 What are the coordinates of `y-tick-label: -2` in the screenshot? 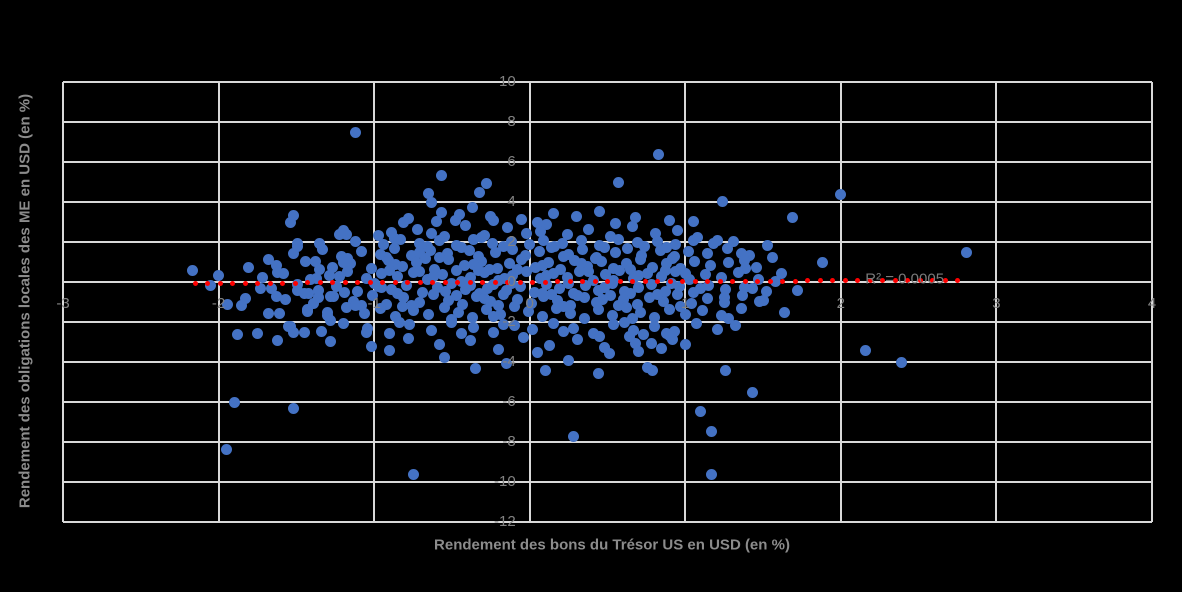 It's located at (509, 321).